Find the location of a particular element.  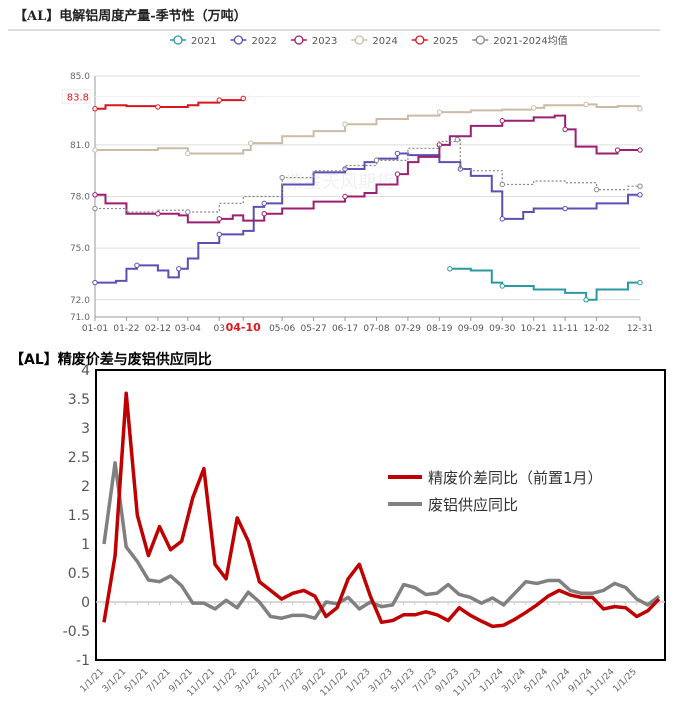

x-tick-label: 1/1/25 is located at coordinates (625, 681).